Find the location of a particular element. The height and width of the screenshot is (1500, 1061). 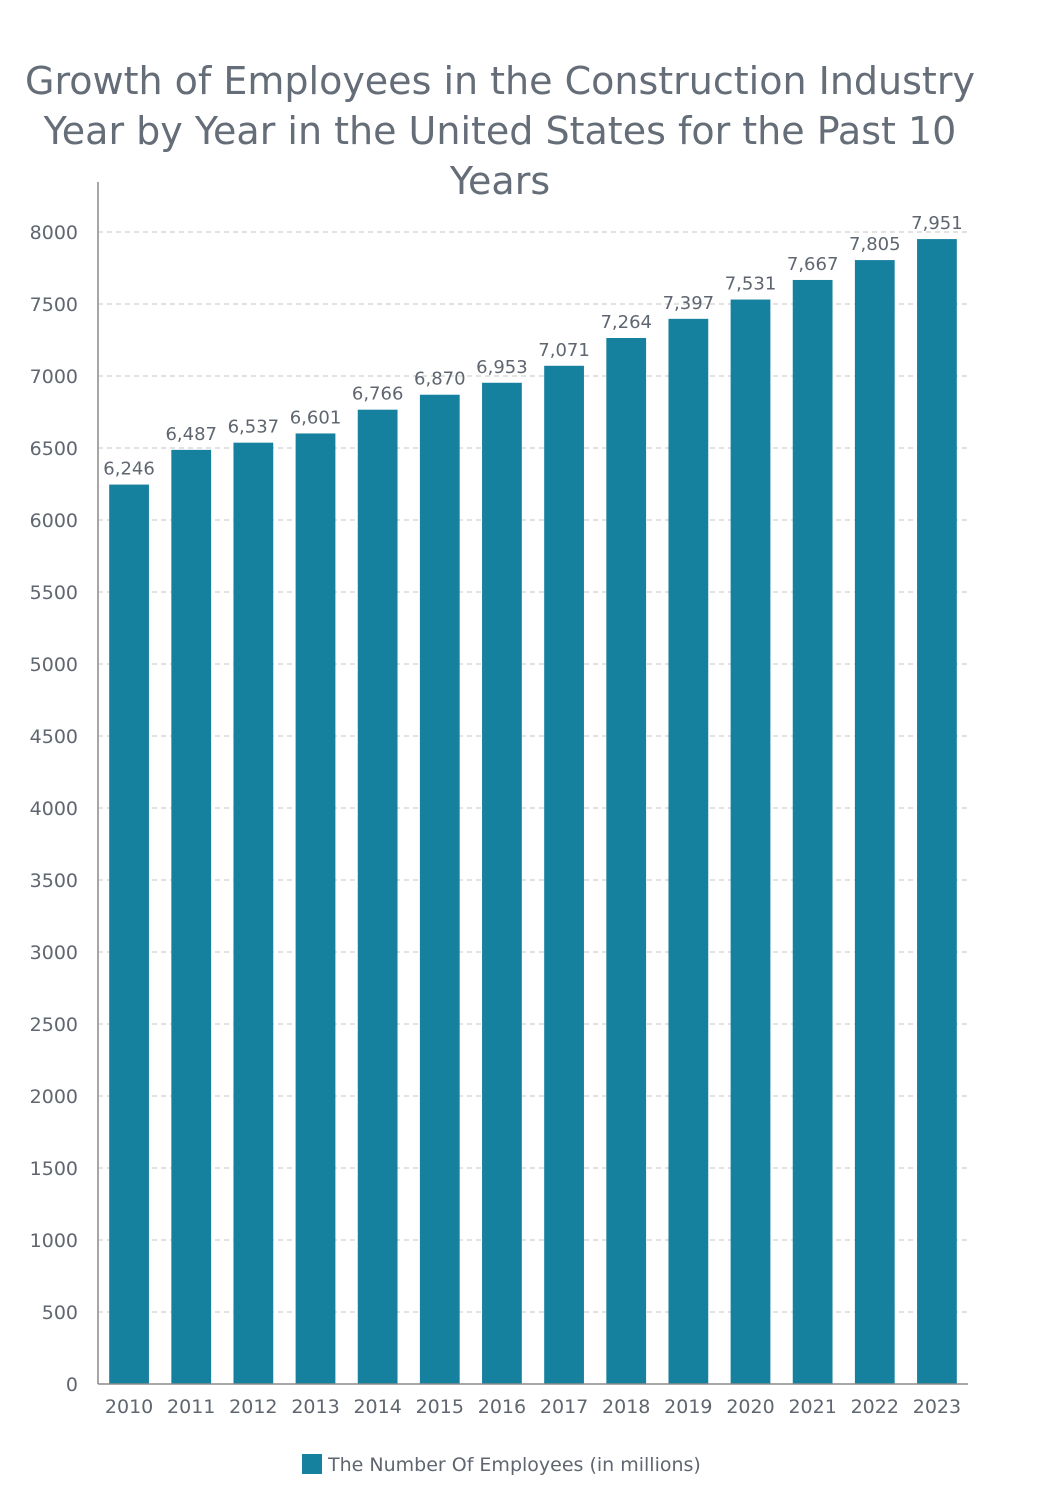

y-tick-label: 3500 is located at coordinates (54, 881).